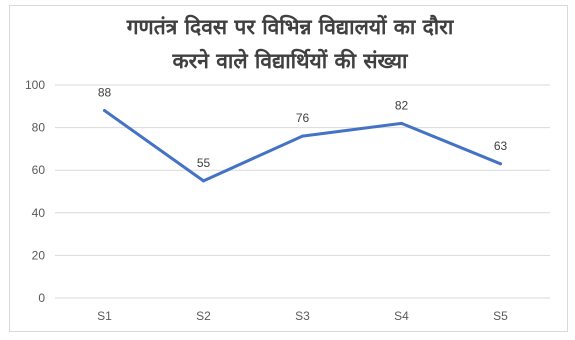 This screenshot has height=340, width=575. I want to click on data-label: 82, so click(402, 105).